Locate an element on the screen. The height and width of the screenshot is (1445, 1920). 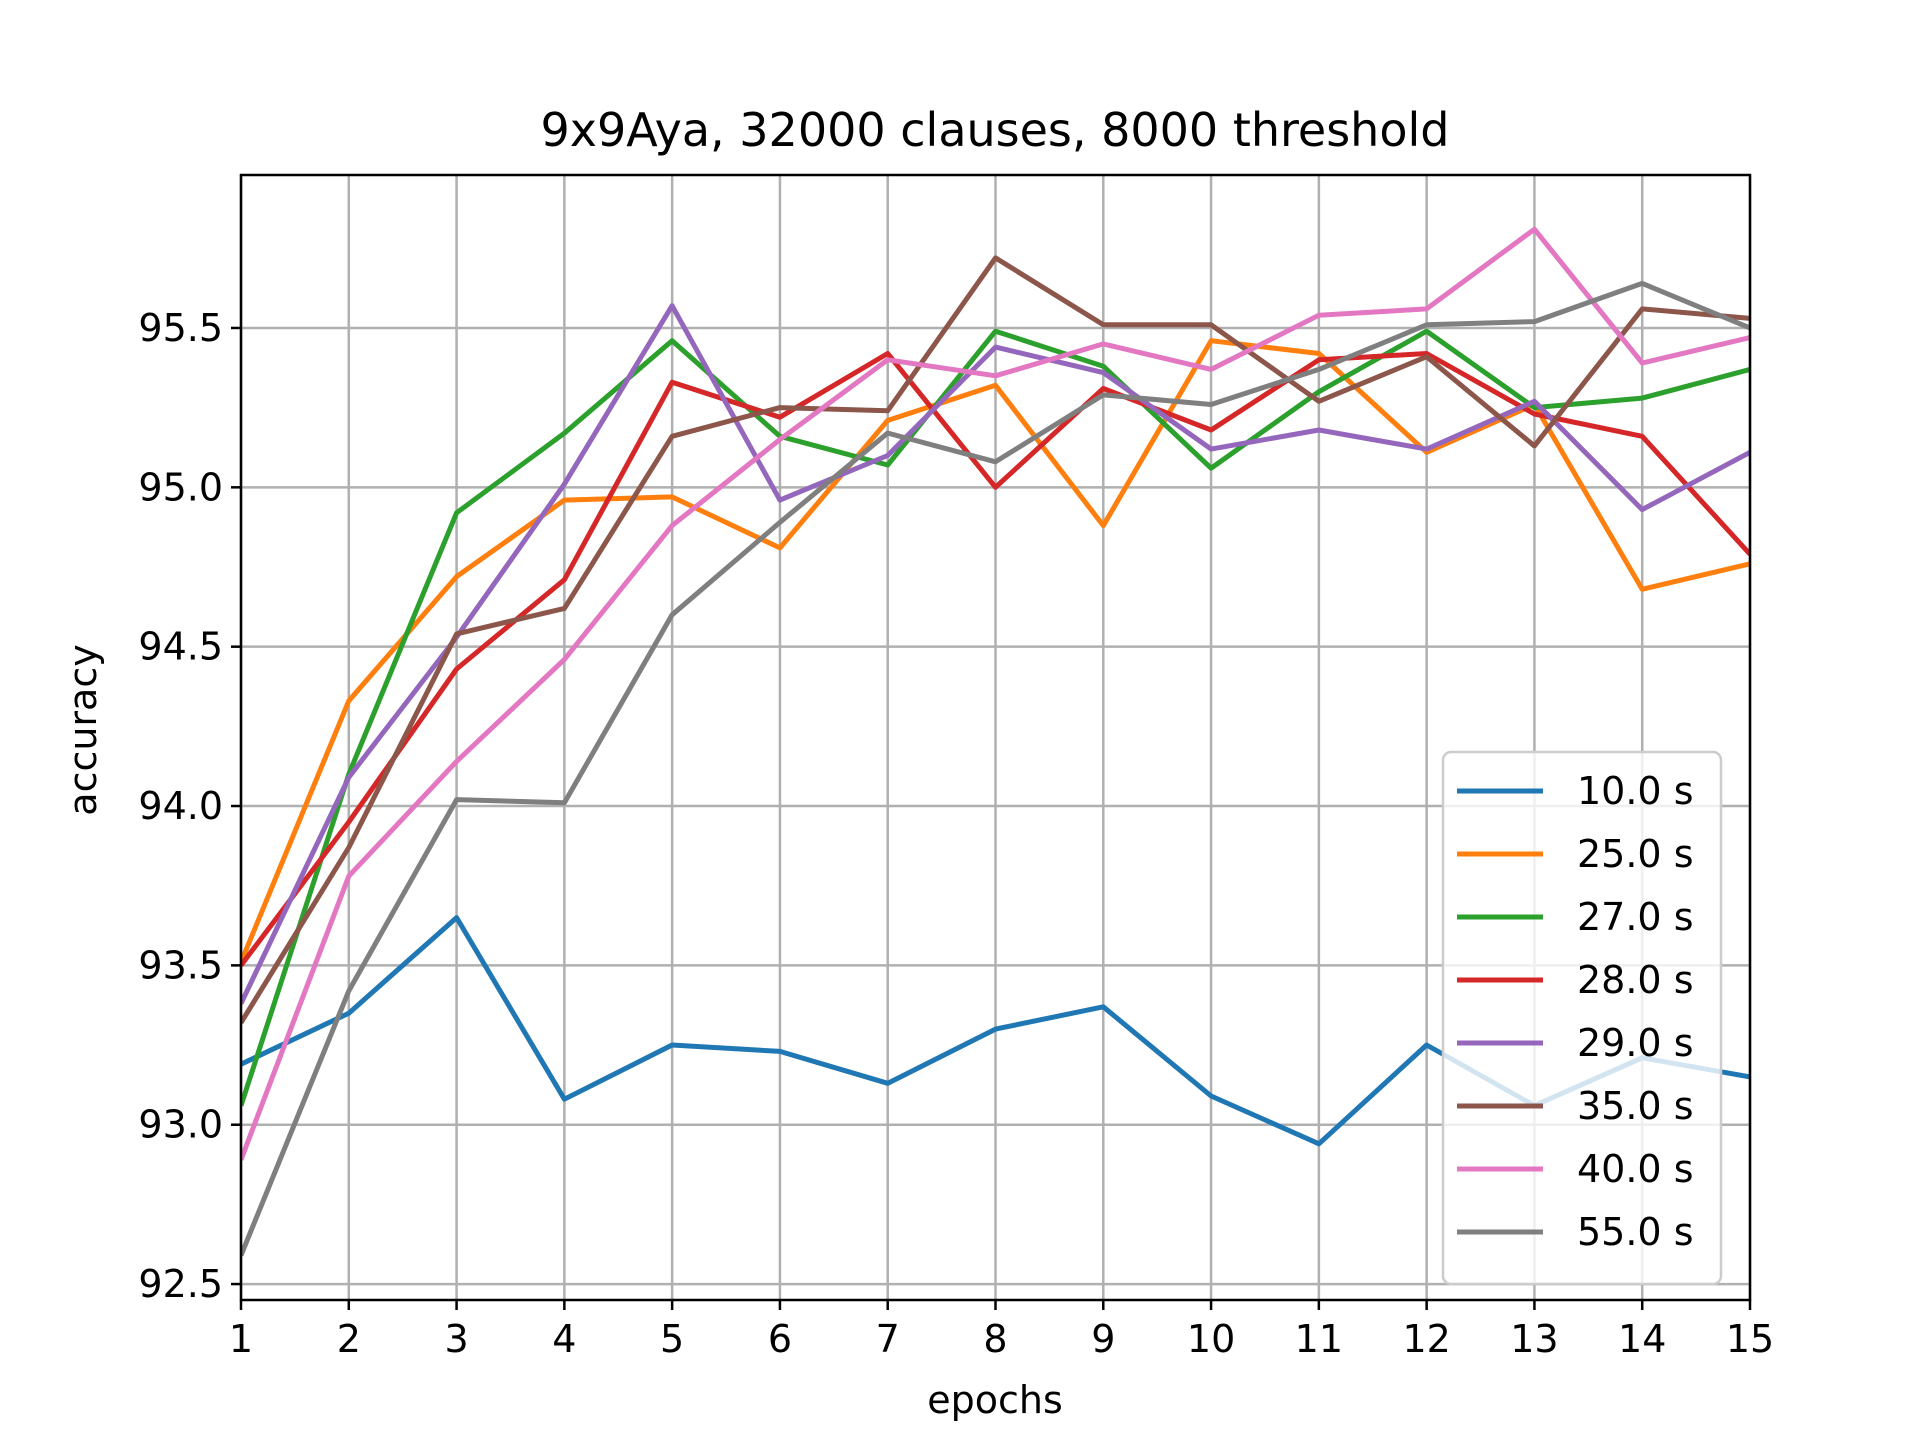
y-tick-label: 92.5 is located at coordinates (180, 1284).